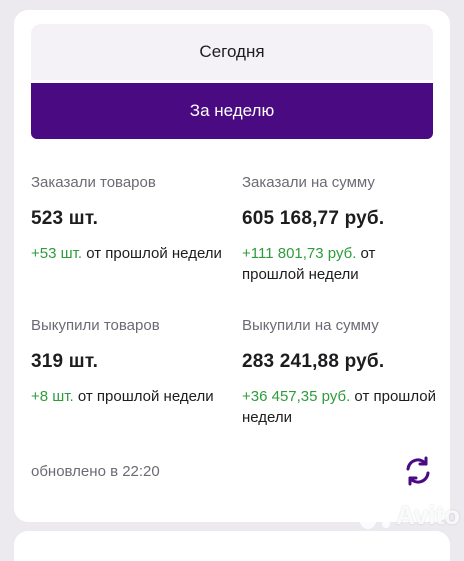 This screenshot has height=561, width=464. Describe the element at coordinates (313, 361) in the screenshot. I see `stat-value: 283 241,88 руб.` at that location.